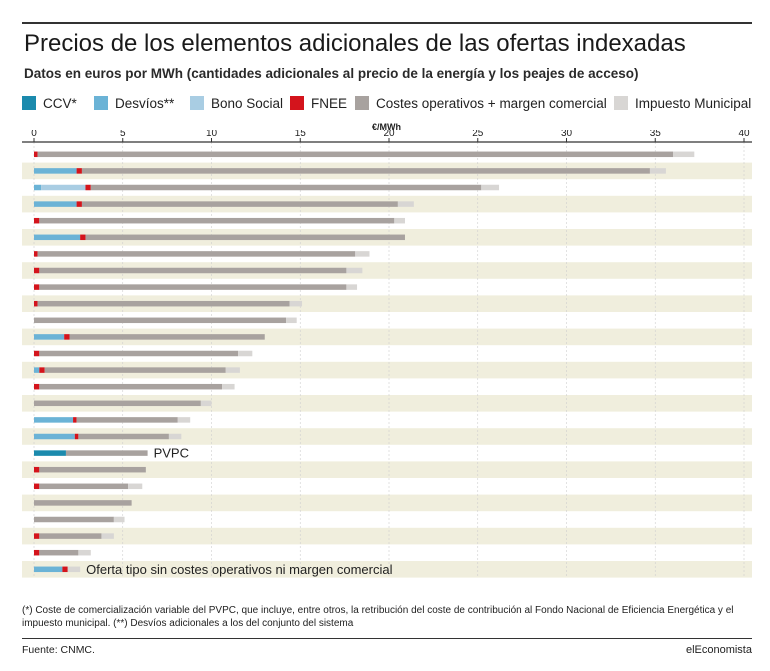 The image size is (770, 671). I want to click on legend-label: CCV*, so click(60, 103).